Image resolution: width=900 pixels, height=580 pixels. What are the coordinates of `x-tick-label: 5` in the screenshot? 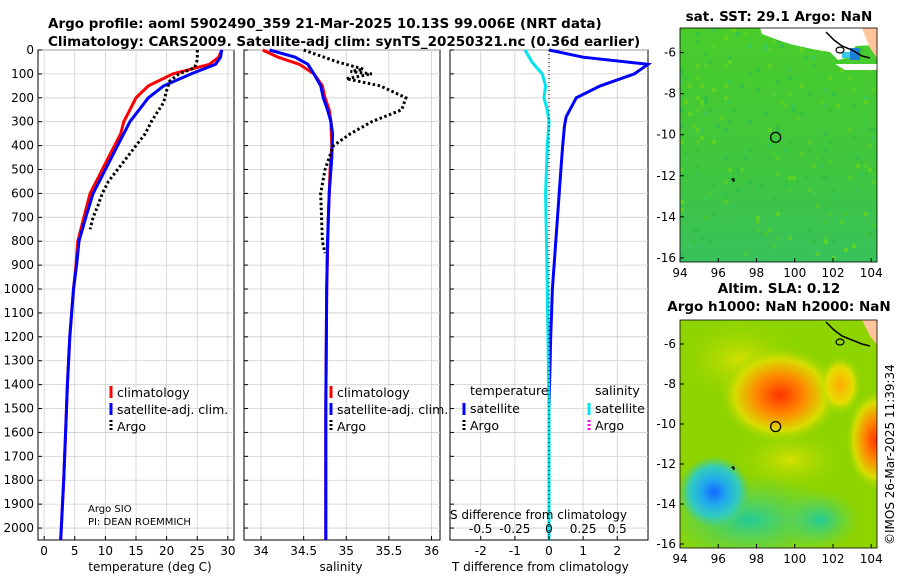 It's located at (75, 551).